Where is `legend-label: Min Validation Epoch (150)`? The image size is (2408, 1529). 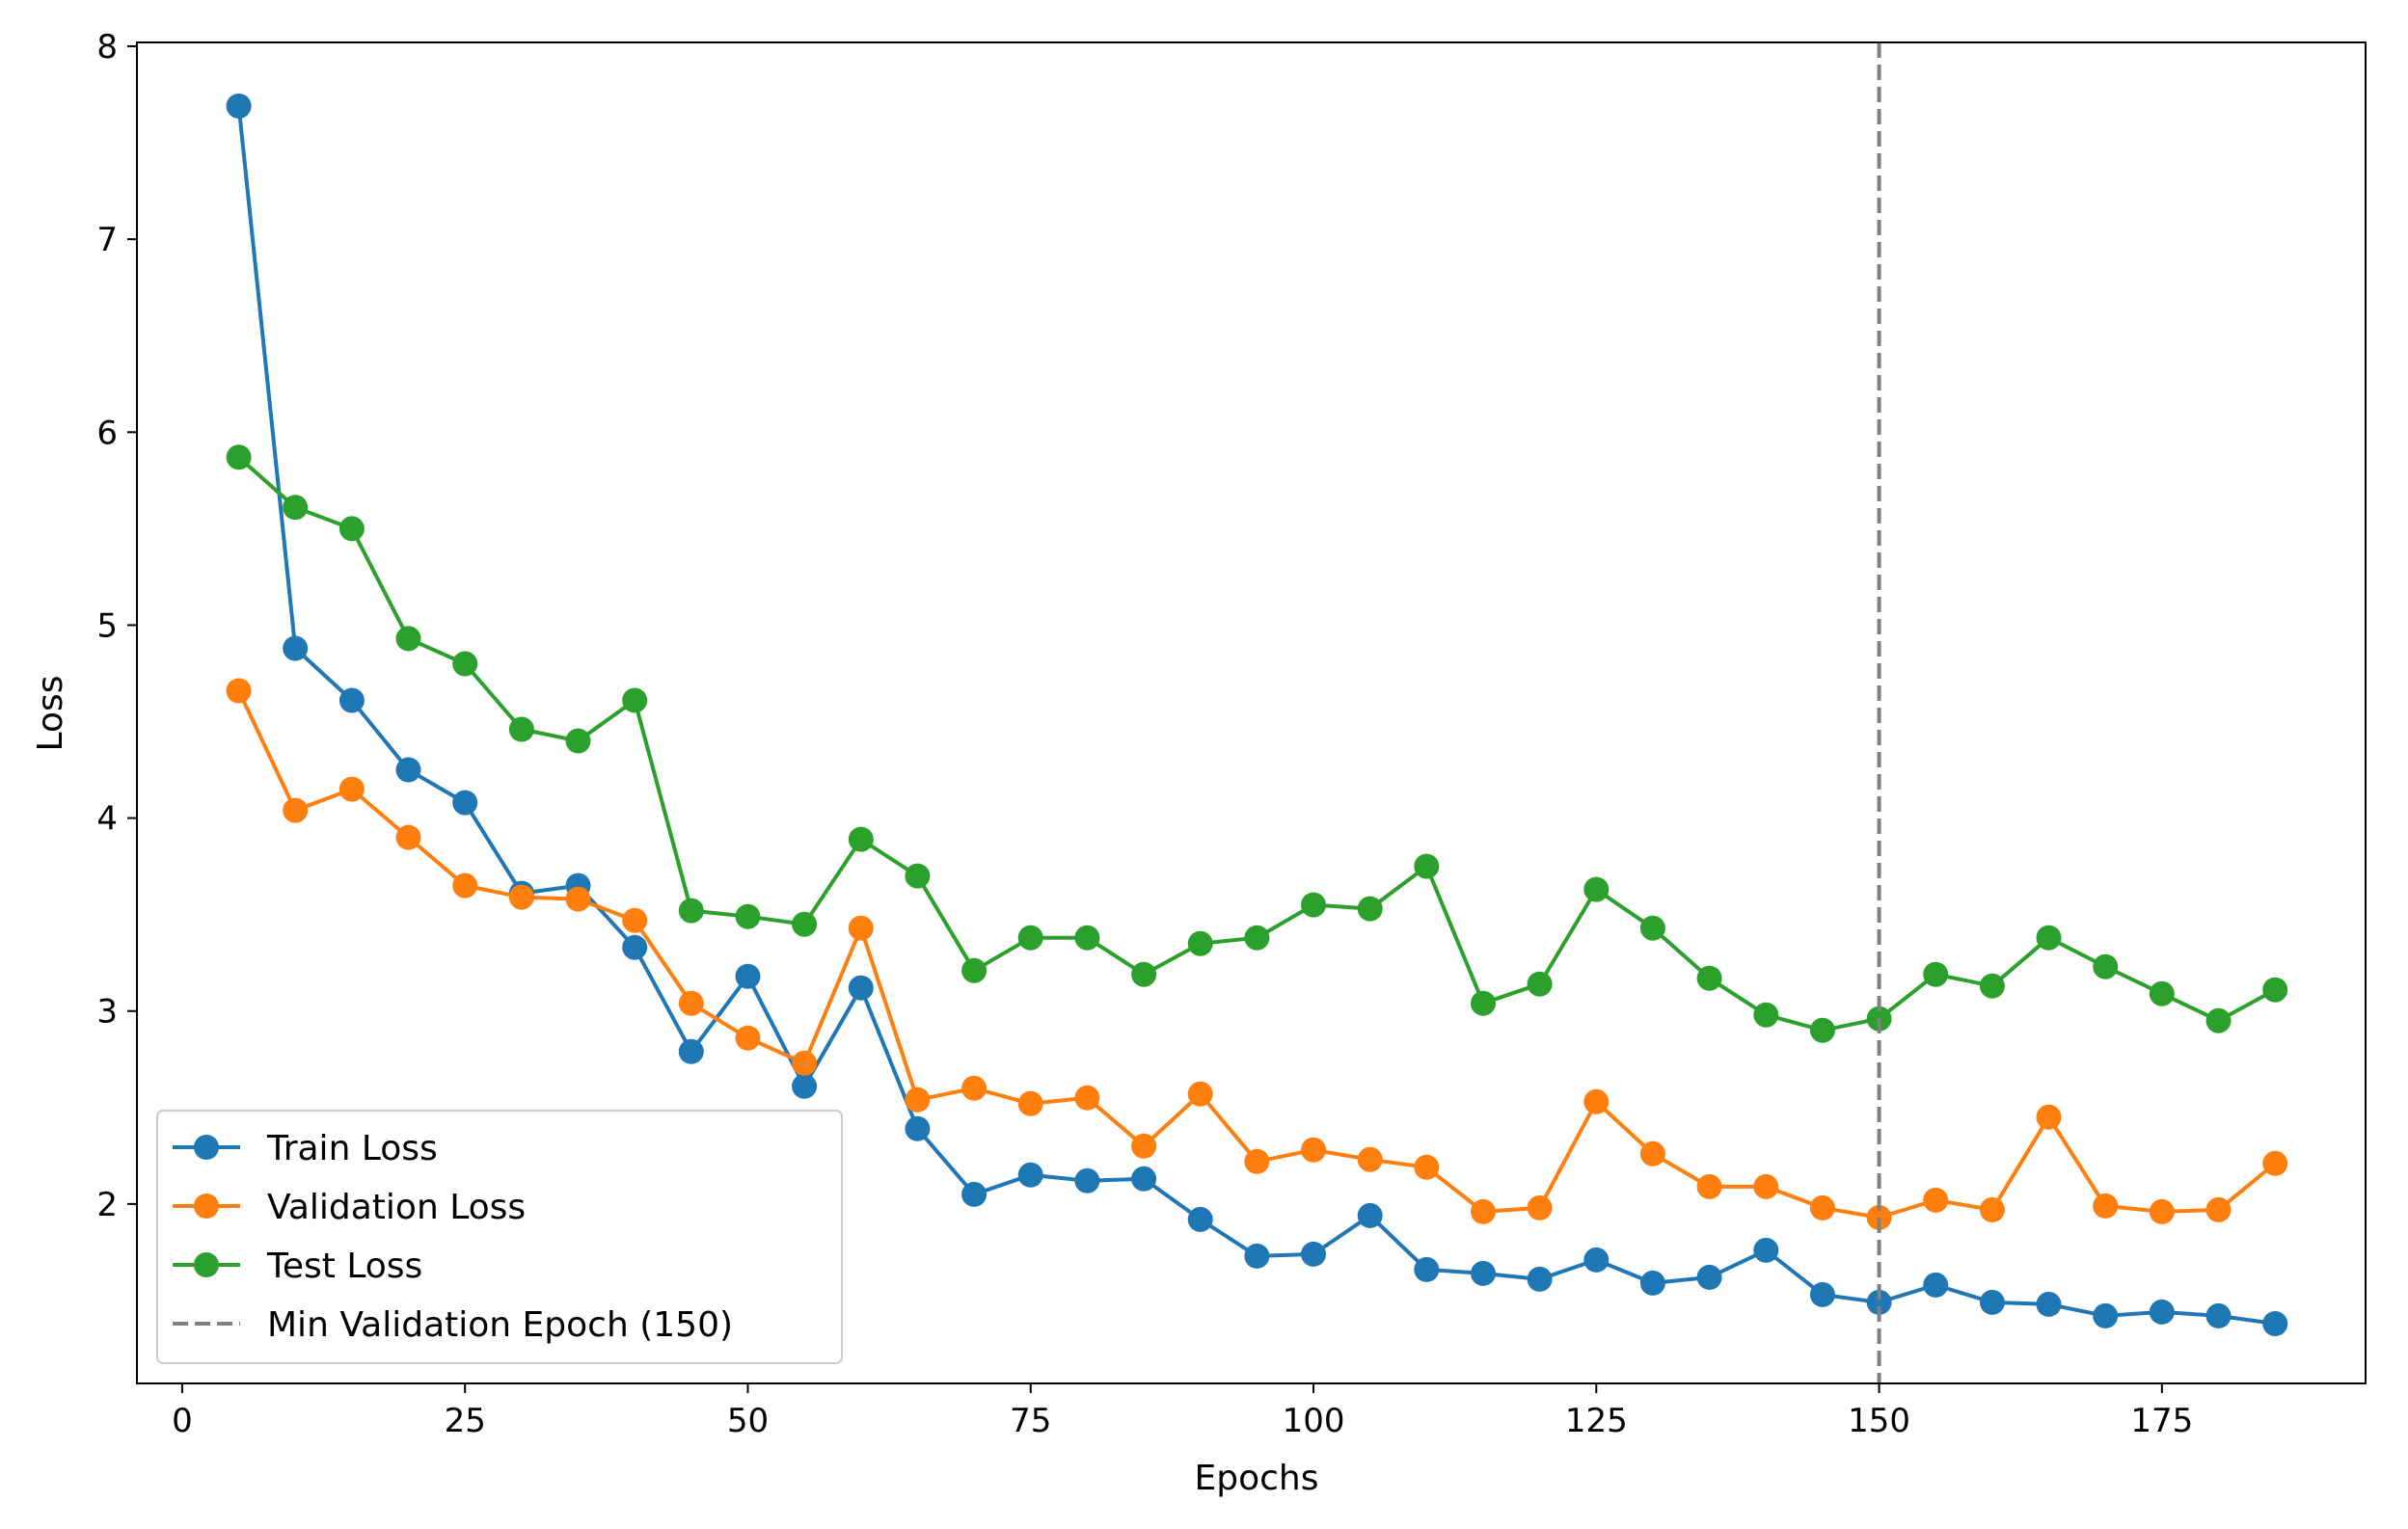
legend-label: Min Validation Epoch (150) is located at coordinates (500, 1325).